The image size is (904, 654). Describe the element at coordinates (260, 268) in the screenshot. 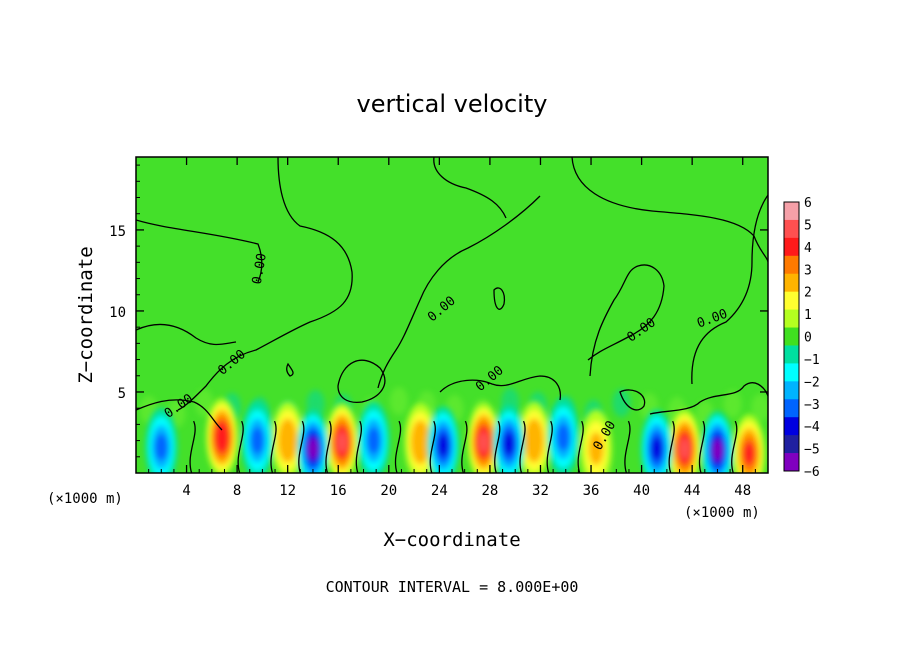

I see `contour-label: 0.00` at that location.